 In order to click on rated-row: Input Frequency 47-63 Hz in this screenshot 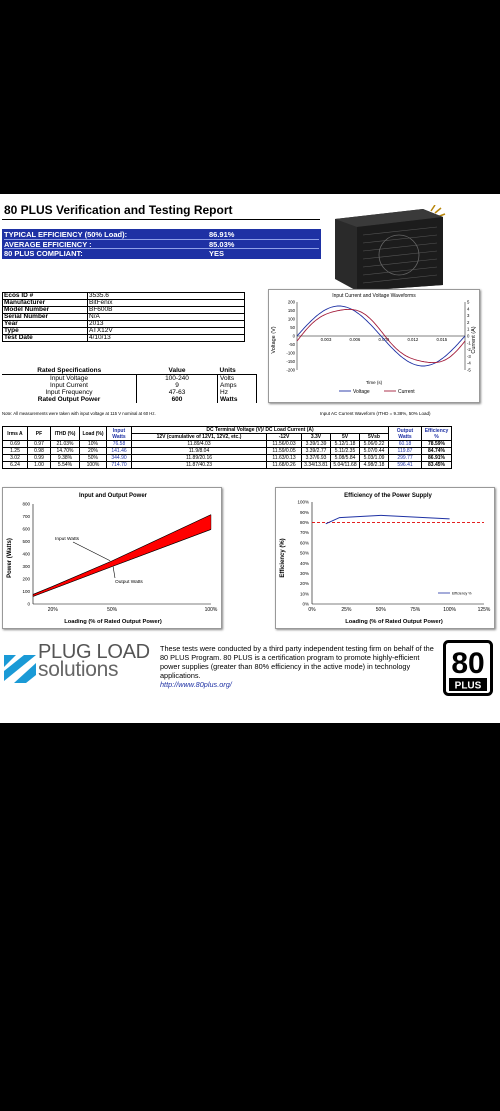, I will do `click(129, 392)`.